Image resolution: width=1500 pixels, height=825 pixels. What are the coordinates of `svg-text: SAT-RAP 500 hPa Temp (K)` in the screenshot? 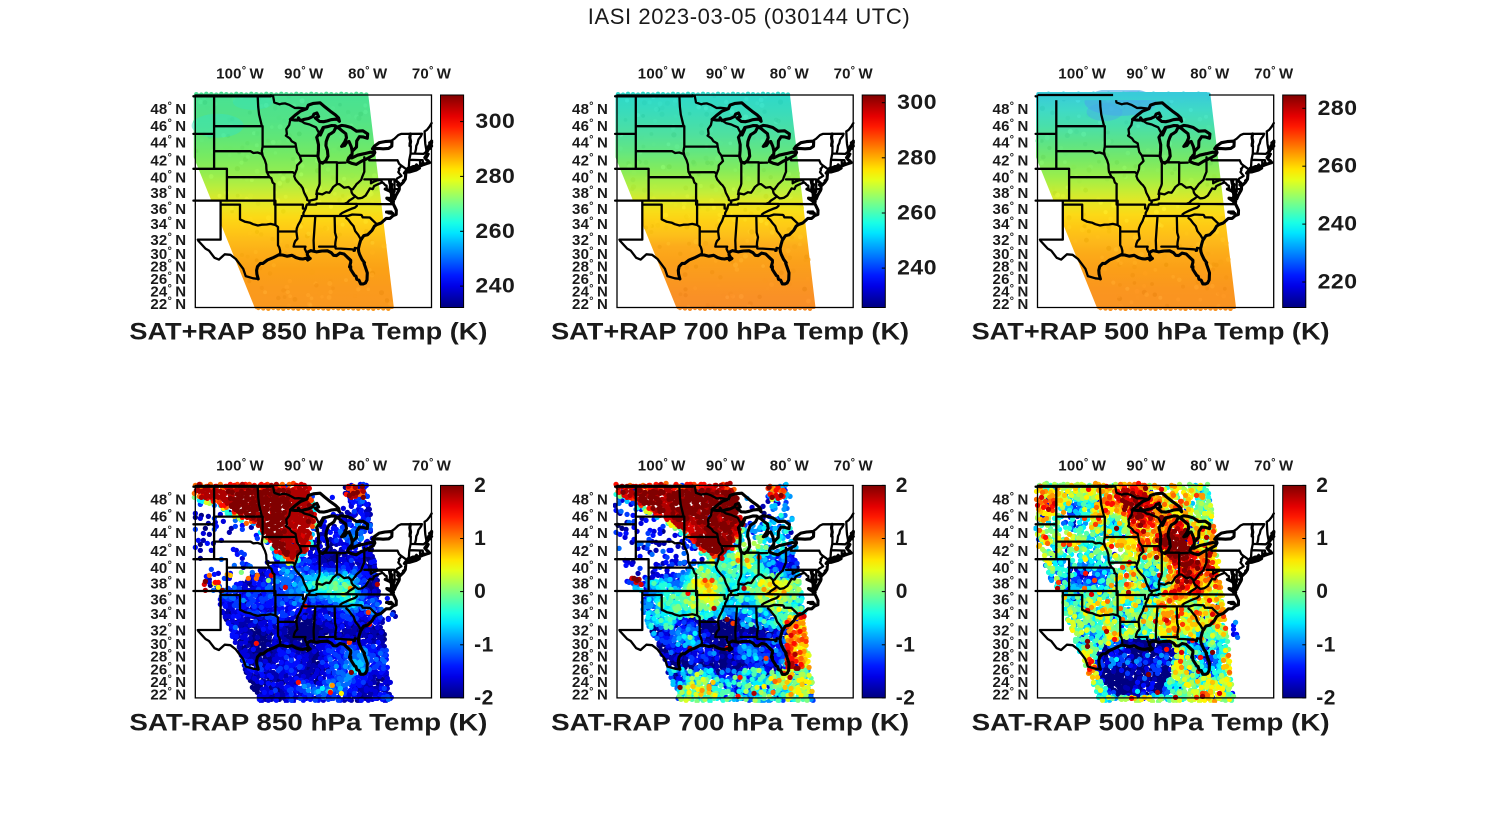 It's located at (1151, 723).